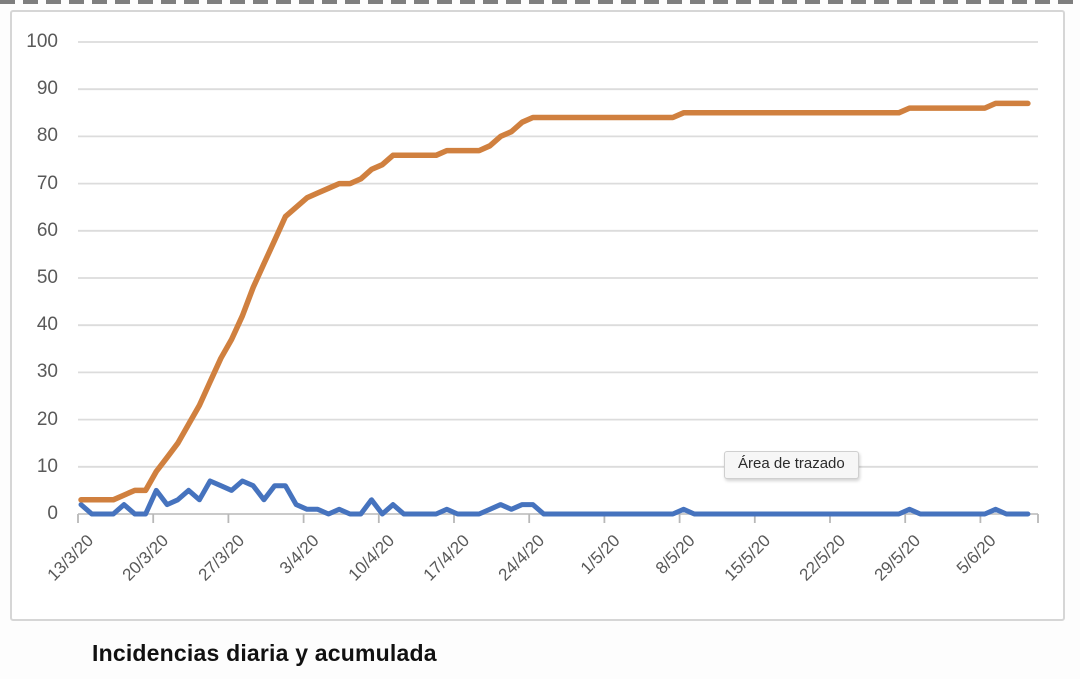 This screenshot has width=1080, height=679. Describe the element at coordinates (47, 89) in the screenshot. I see `y-axis-label: 90` at that location.